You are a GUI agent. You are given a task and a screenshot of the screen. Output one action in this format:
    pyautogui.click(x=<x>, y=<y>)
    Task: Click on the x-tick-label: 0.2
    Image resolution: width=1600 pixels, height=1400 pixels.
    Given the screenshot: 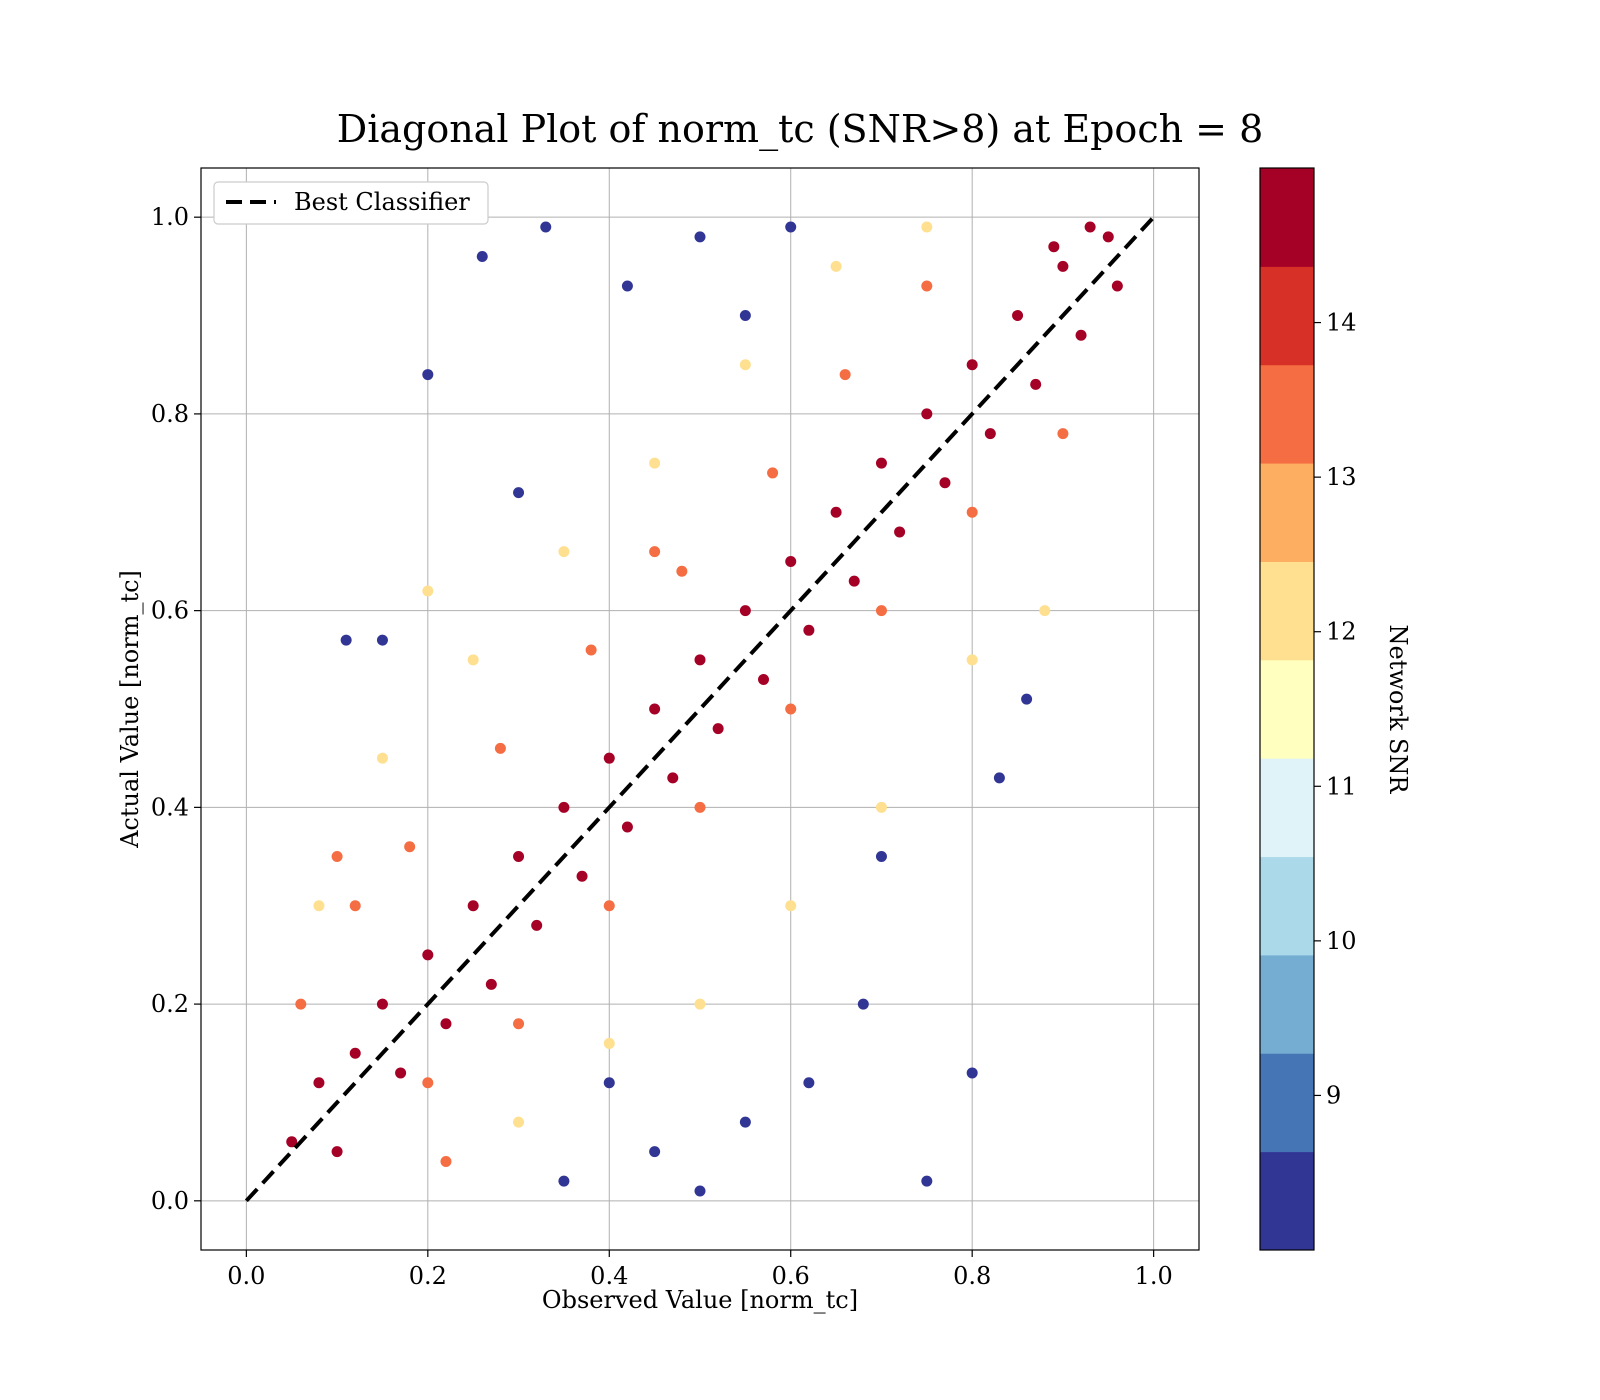 What is the action you would take?
    pyautogui.click(x=428, y=1276)
    